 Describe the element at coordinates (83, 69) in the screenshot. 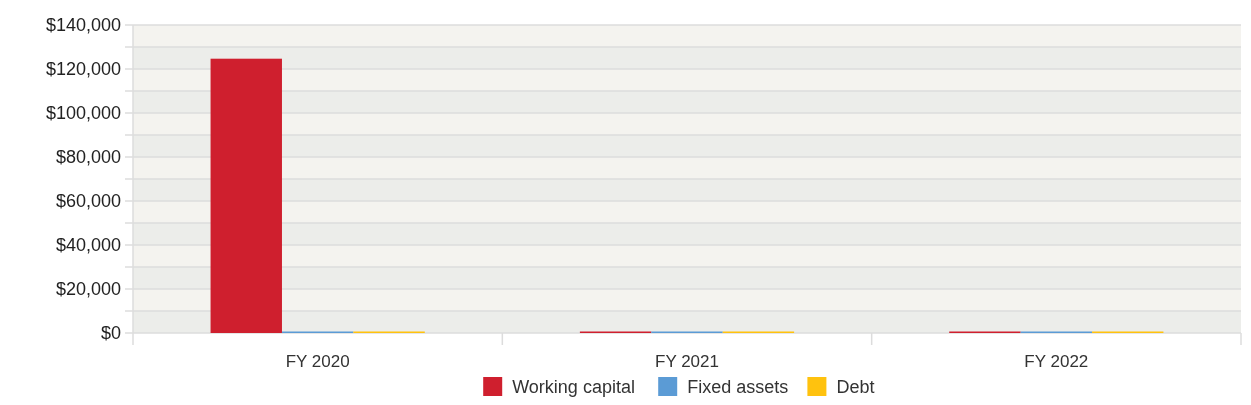

I see `y-tick-label: $120,000` at that location.